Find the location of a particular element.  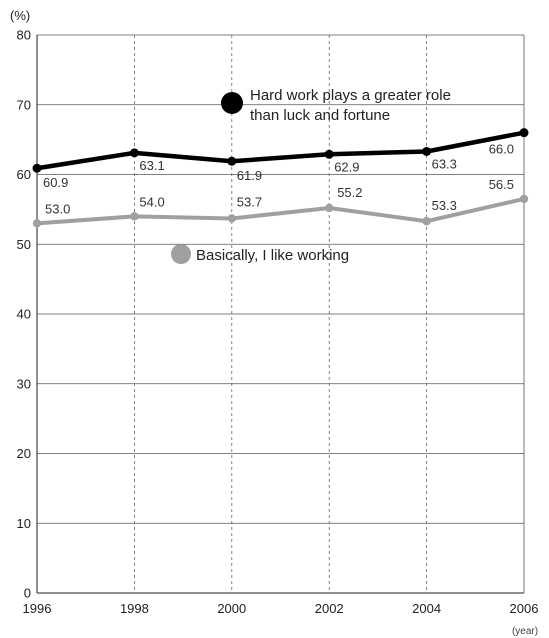

x-tick-label-2000: 2000 is located at coordinates (231, 608).